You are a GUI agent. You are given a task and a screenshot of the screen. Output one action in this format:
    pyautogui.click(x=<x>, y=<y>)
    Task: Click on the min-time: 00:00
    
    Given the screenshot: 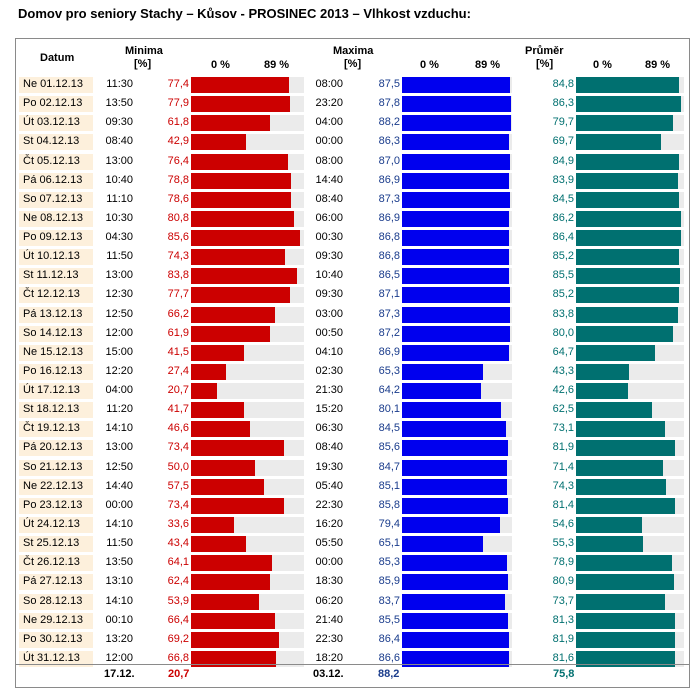 What is the action you would take?
    pyautogui.click(x=119, y=504)
    